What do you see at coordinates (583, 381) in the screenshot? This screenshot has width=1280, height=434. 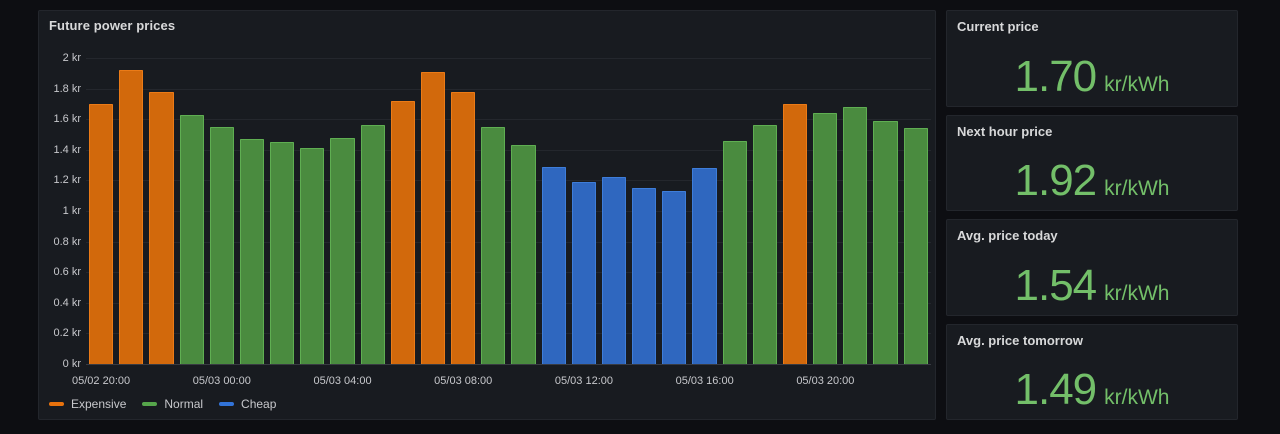 I see `x-axis-tick-label: 05/03 12:00` at bounding box center [583, 381].